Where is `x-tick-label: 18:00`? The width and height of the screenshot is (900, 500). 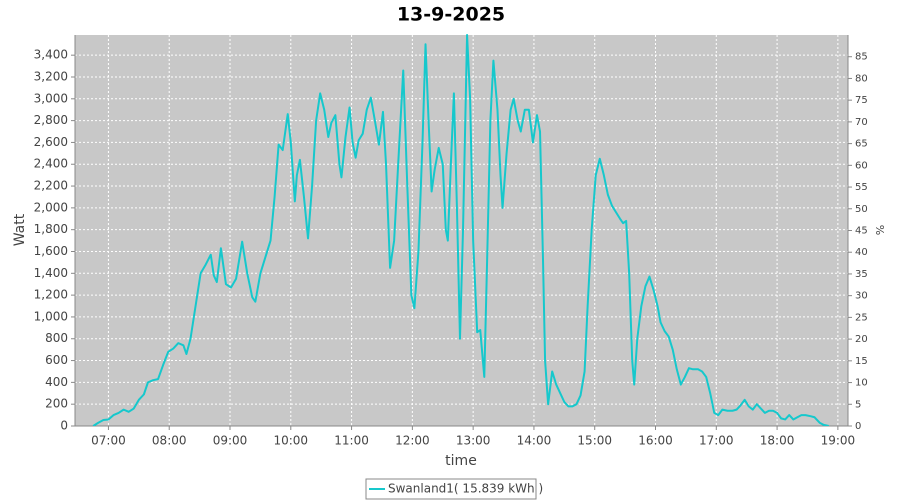
x-tick-label: 18:00 is located at coordinates (777, 441).